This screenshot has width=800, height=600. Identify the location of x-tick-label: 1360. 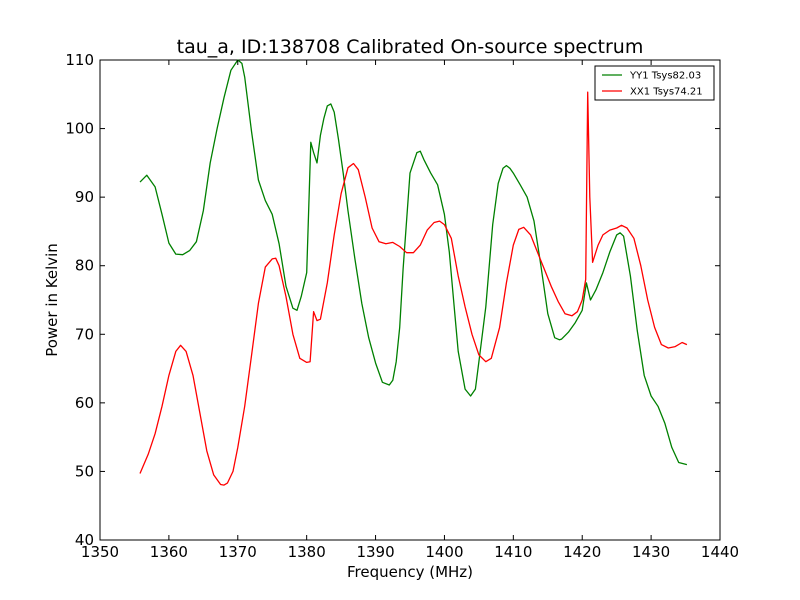
(169, 552).